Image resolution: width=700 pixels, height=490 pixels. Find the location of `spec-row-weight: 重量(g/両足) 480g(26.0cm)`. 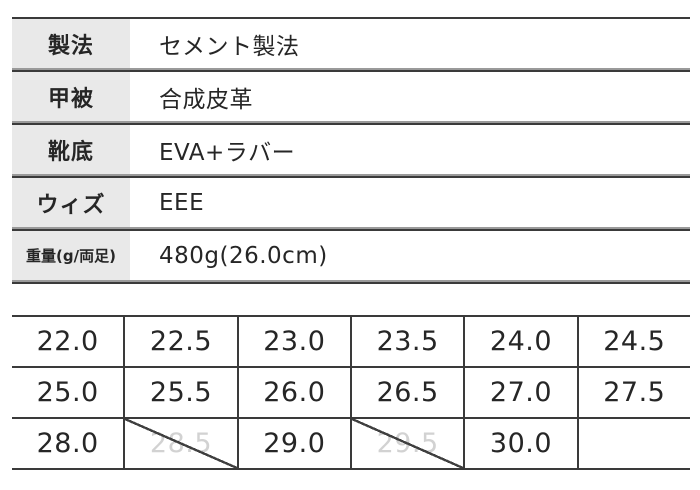

spec-row-weight: 重量(g/両足) 480g(26.0cm) is located at coordinates (351, 255).